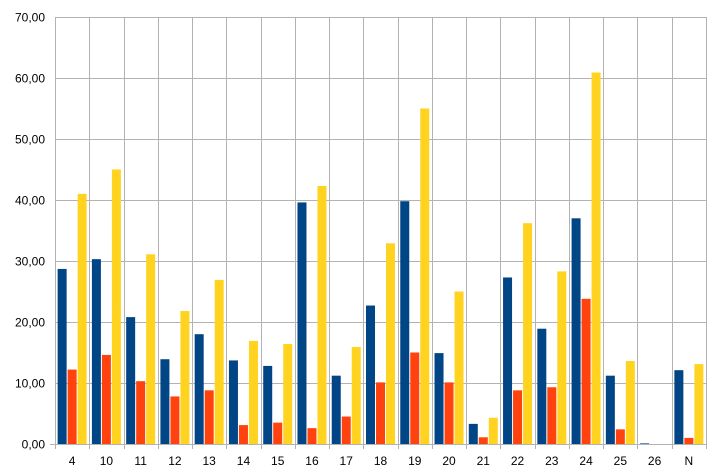  Describe the element at coordinates (72, 461) in the screenshot. I see `x-tick-label: 4` at that location.